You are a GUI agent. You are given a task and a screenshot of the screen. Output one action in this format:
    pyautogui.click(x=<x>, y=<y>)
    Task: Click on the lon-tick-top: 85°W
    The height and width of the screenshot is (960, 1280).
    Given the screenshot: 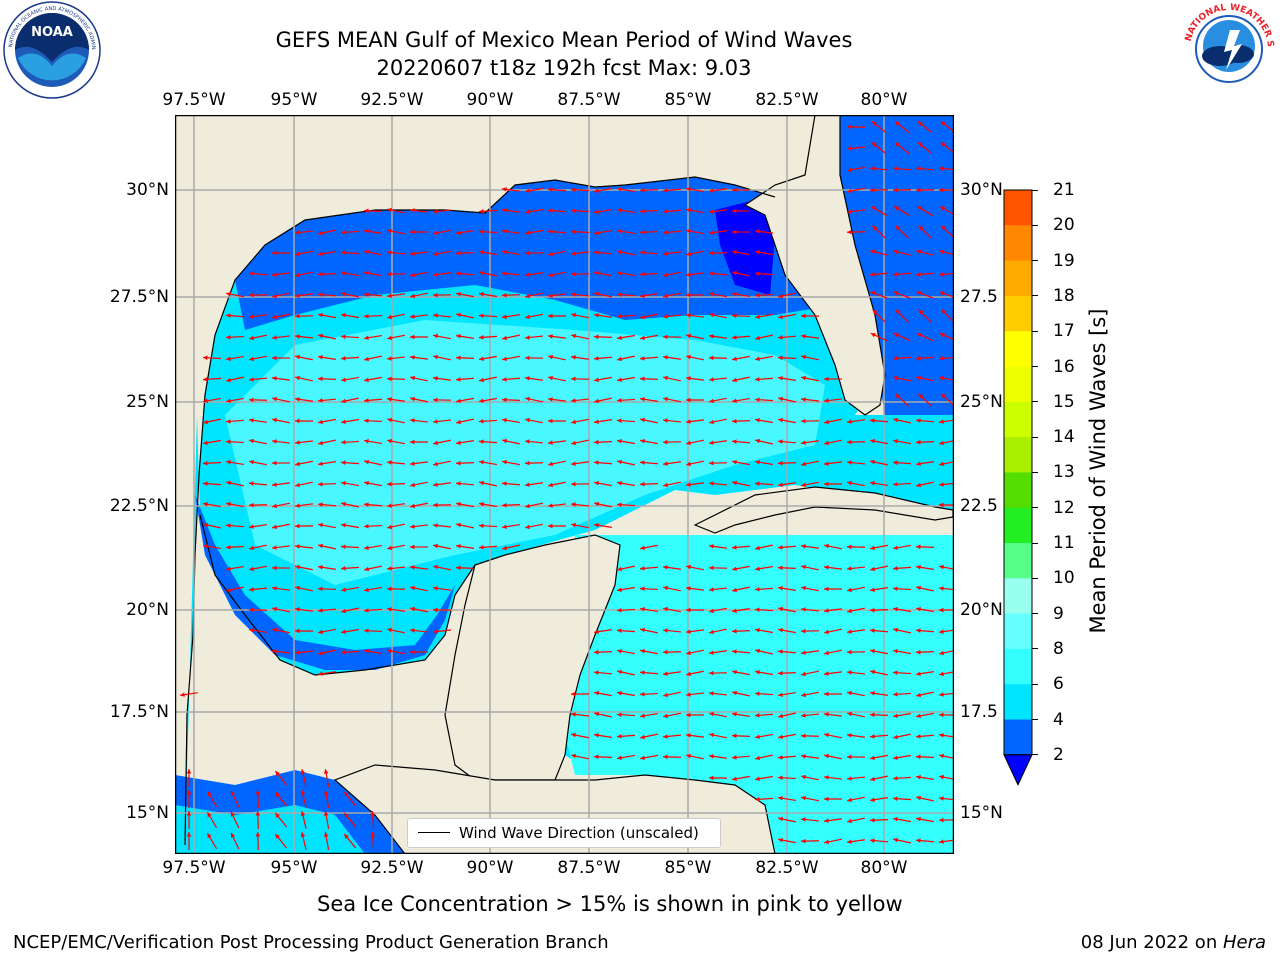 What is the action you would take?
    pyautogui.click(x=688, y=100)
    